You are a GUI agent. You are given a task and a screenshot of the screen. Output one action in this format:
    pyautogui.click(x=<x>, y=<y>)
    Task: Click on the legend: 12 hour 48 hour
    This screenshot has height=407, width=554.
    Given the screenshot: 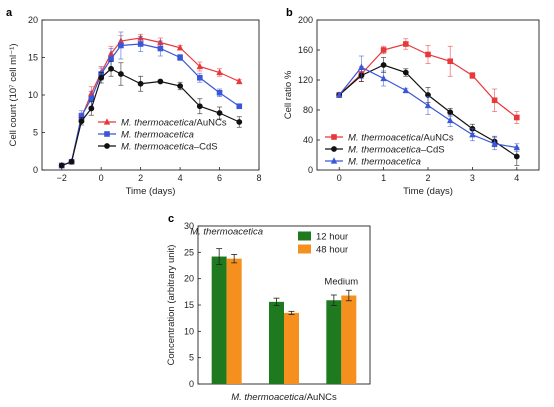 What is the action you would take?
    pyautogui.click(x=323, y=243)
    